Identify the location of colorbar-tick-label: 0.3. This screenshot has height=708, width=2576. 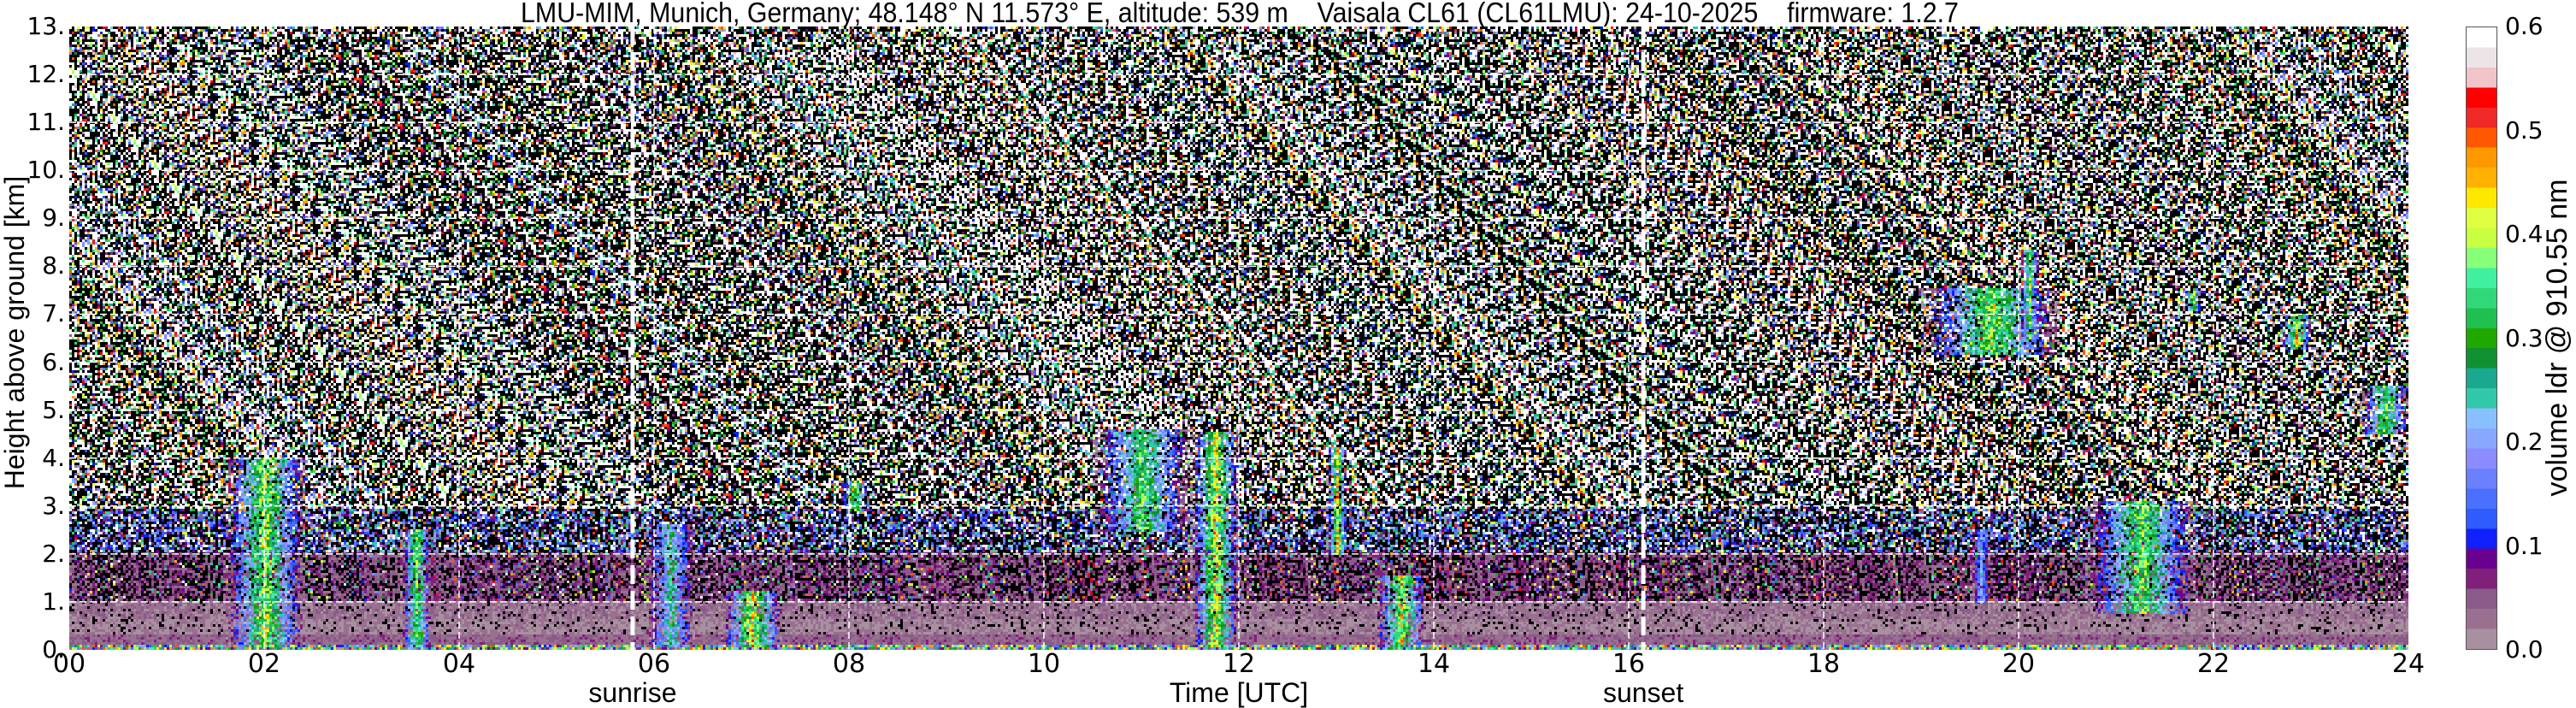
(2524, 337).